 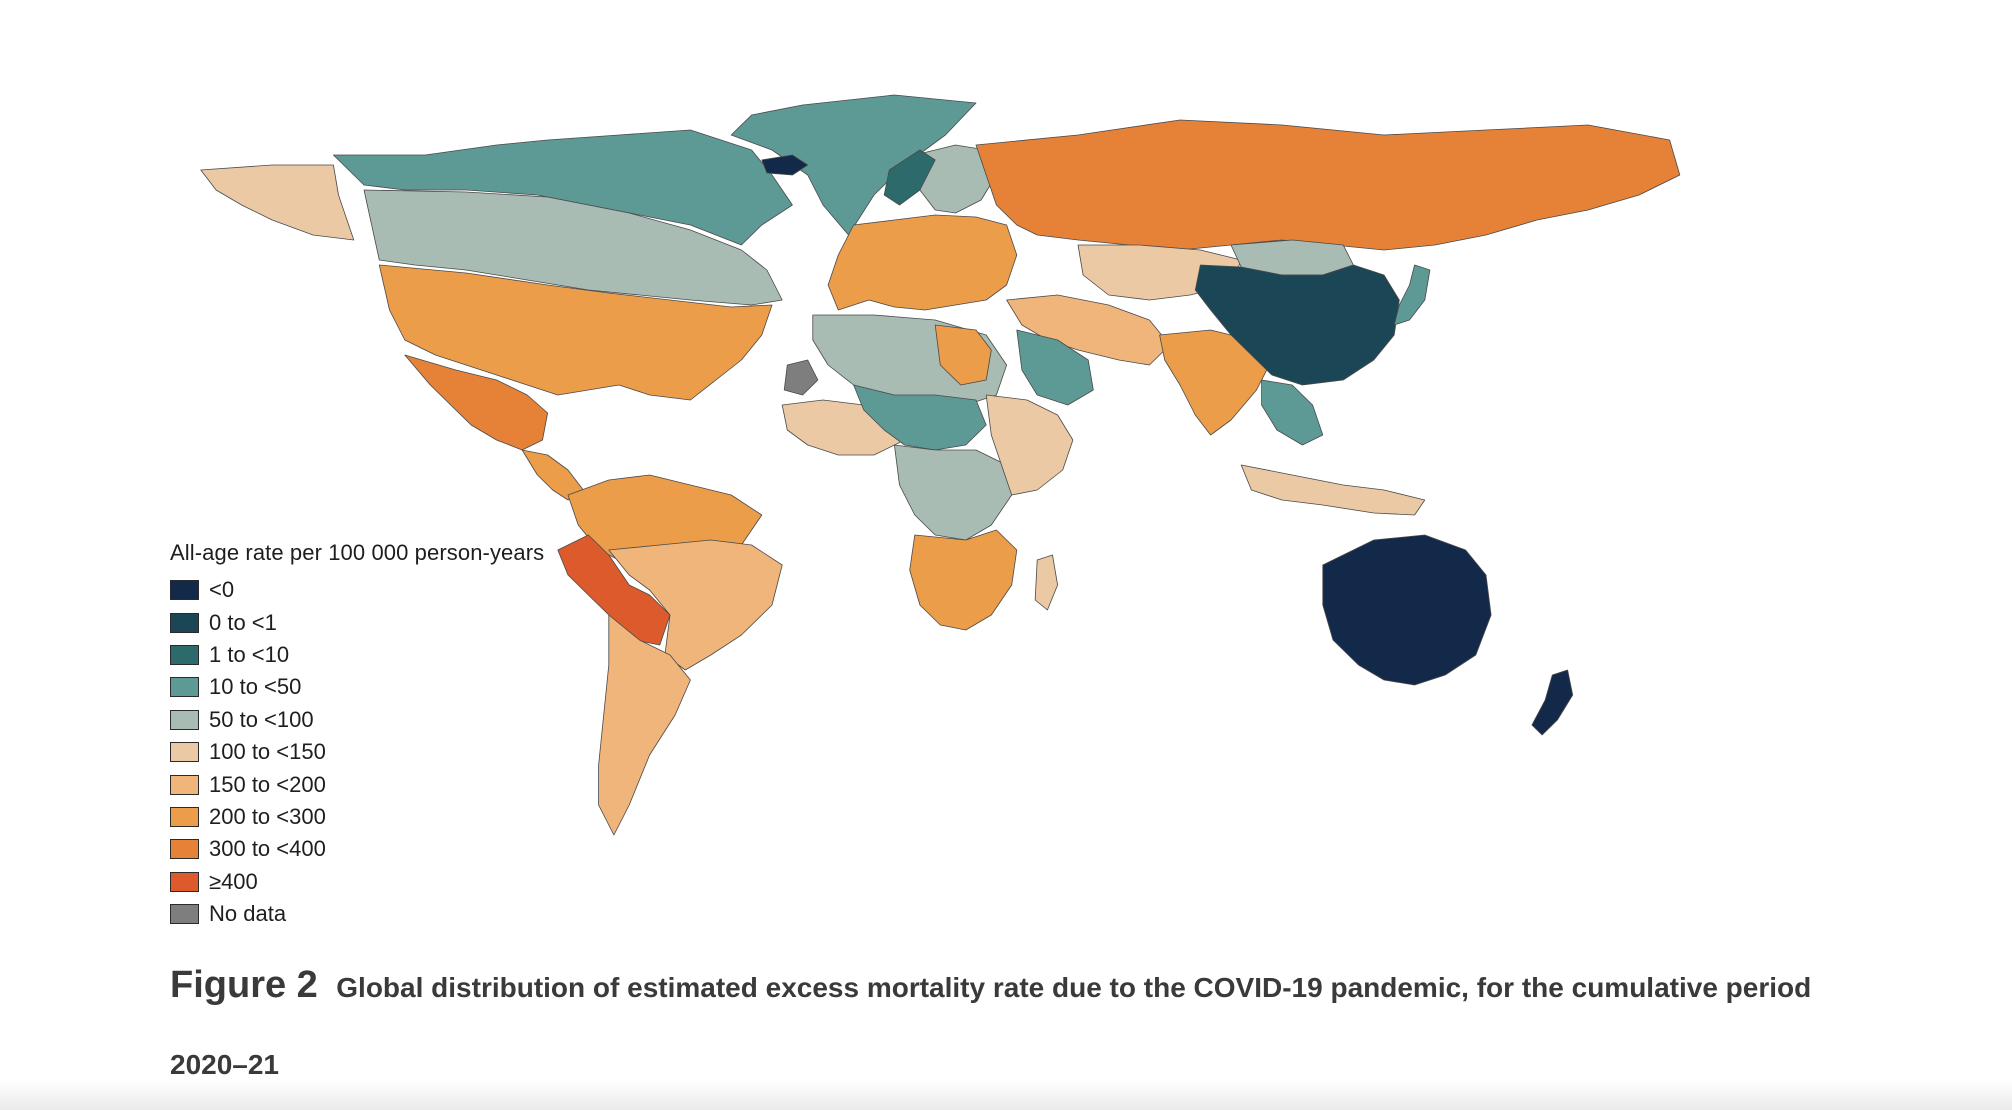 What do you see at coordinates (785, 165) in the screenshot?
I see `region-iceland` at bounding box center [785, 165].